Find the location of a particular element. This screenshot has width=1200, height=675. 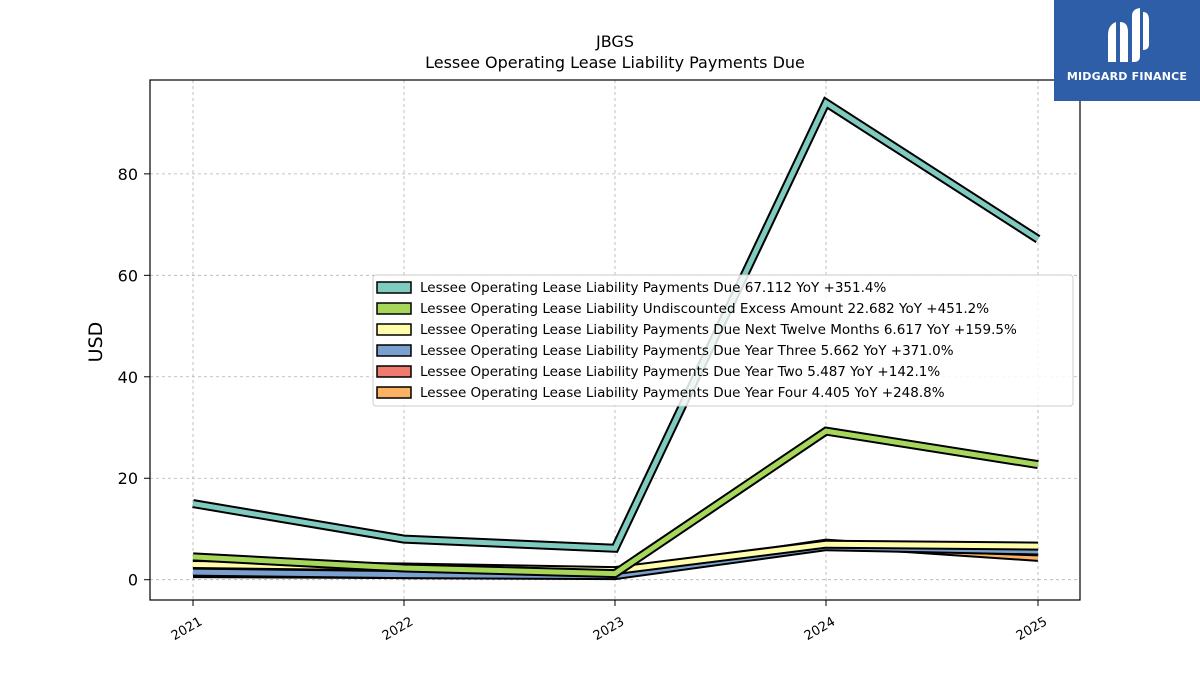

y-tick-label: 60 is located at coordinates (128, 275).